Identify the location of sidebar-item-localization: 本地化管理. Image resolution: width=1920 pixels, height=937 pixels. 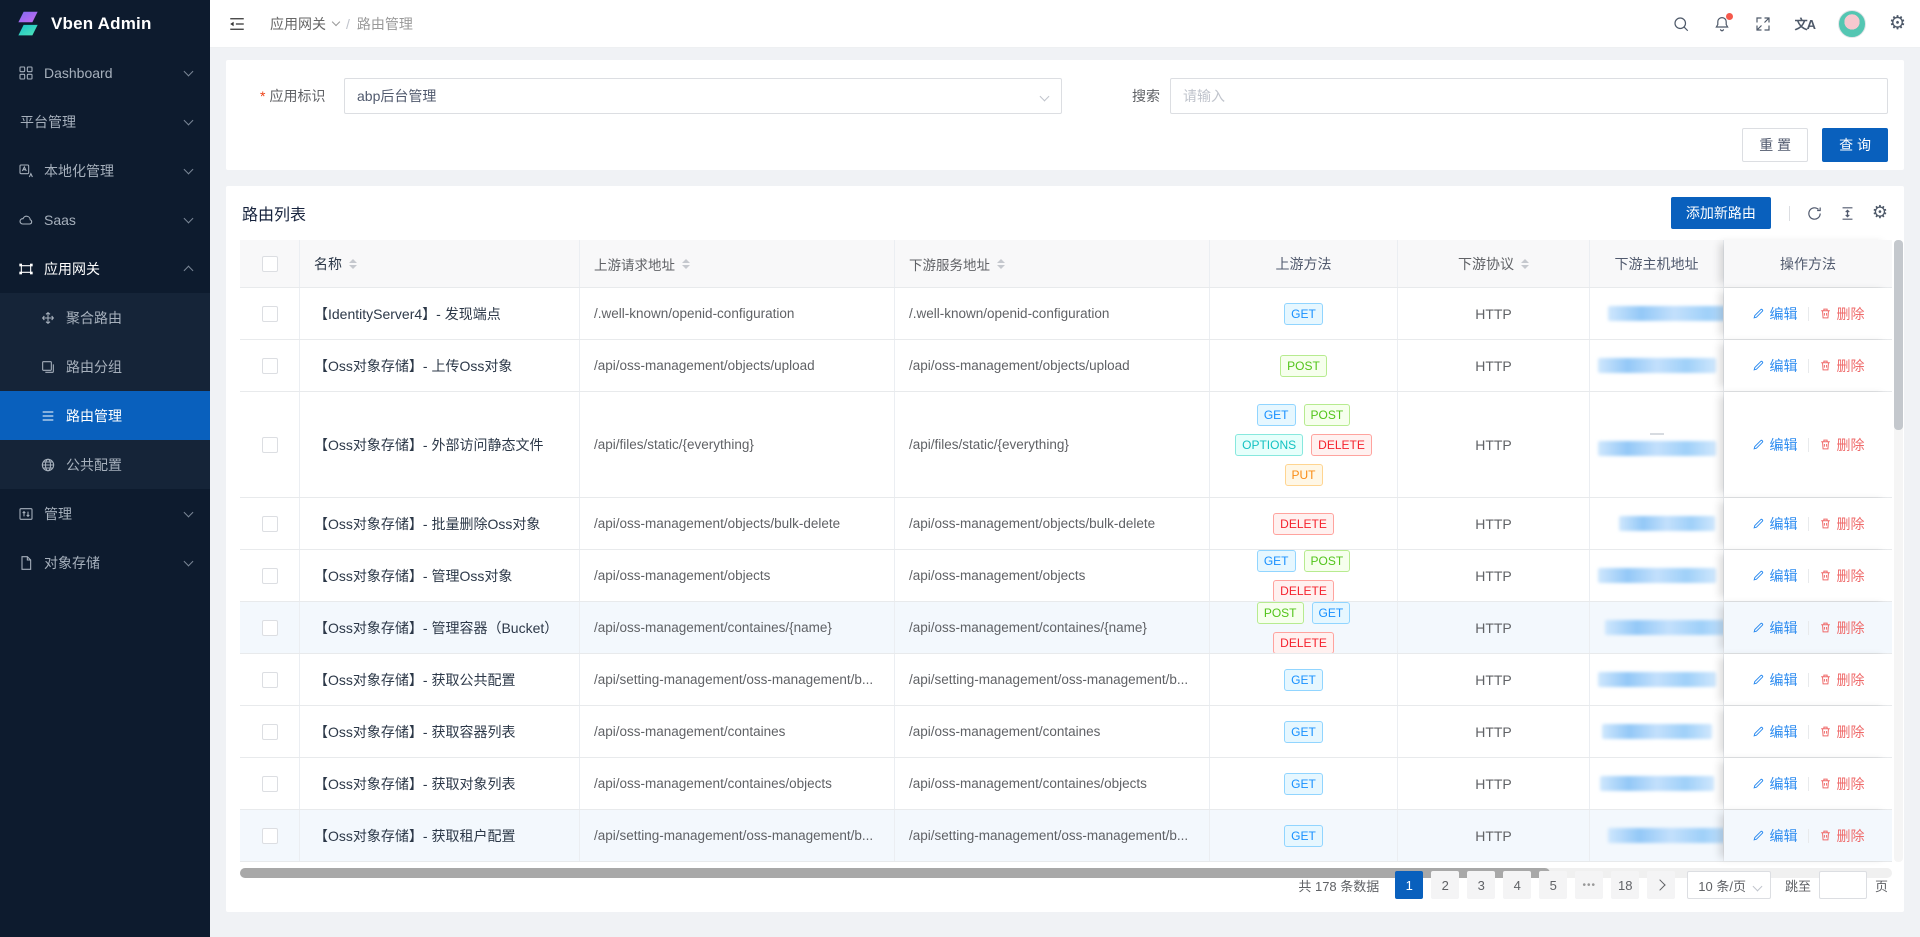
(105, 170).